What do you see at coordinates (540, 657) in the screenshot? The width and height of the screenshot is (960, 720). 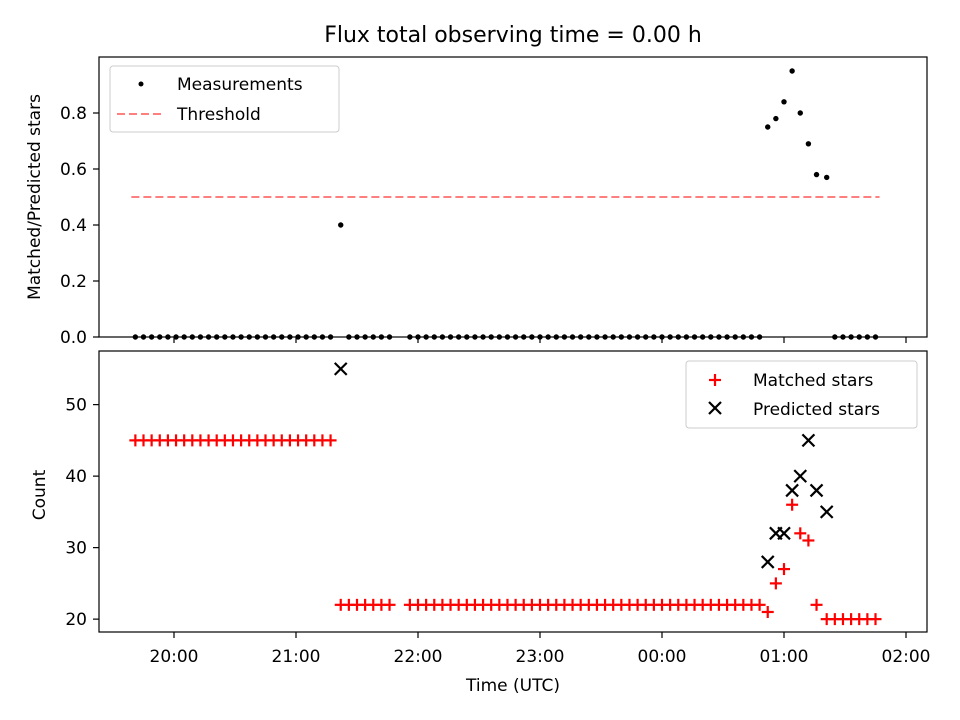 I see `x-tick-label: 23:00` at bounding box center [540, 657].